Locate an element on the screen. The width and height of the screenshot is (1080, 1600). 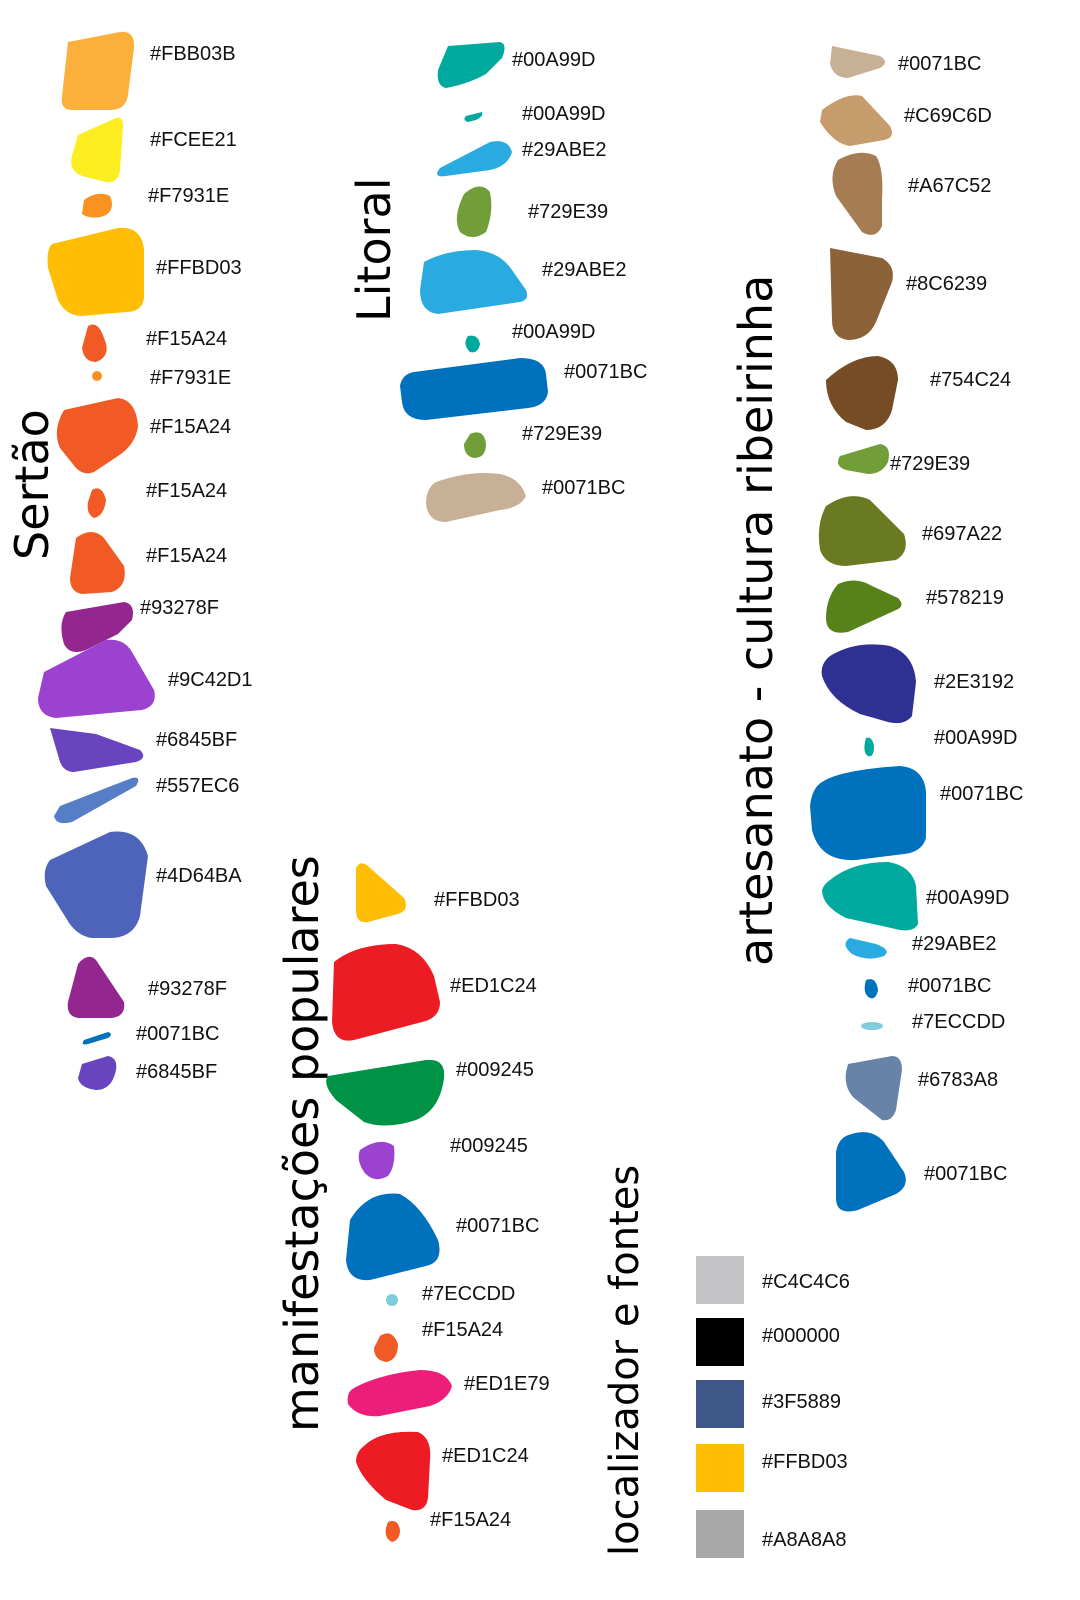
swatch-label: #4D64BA is located at coordinates (199, 876).